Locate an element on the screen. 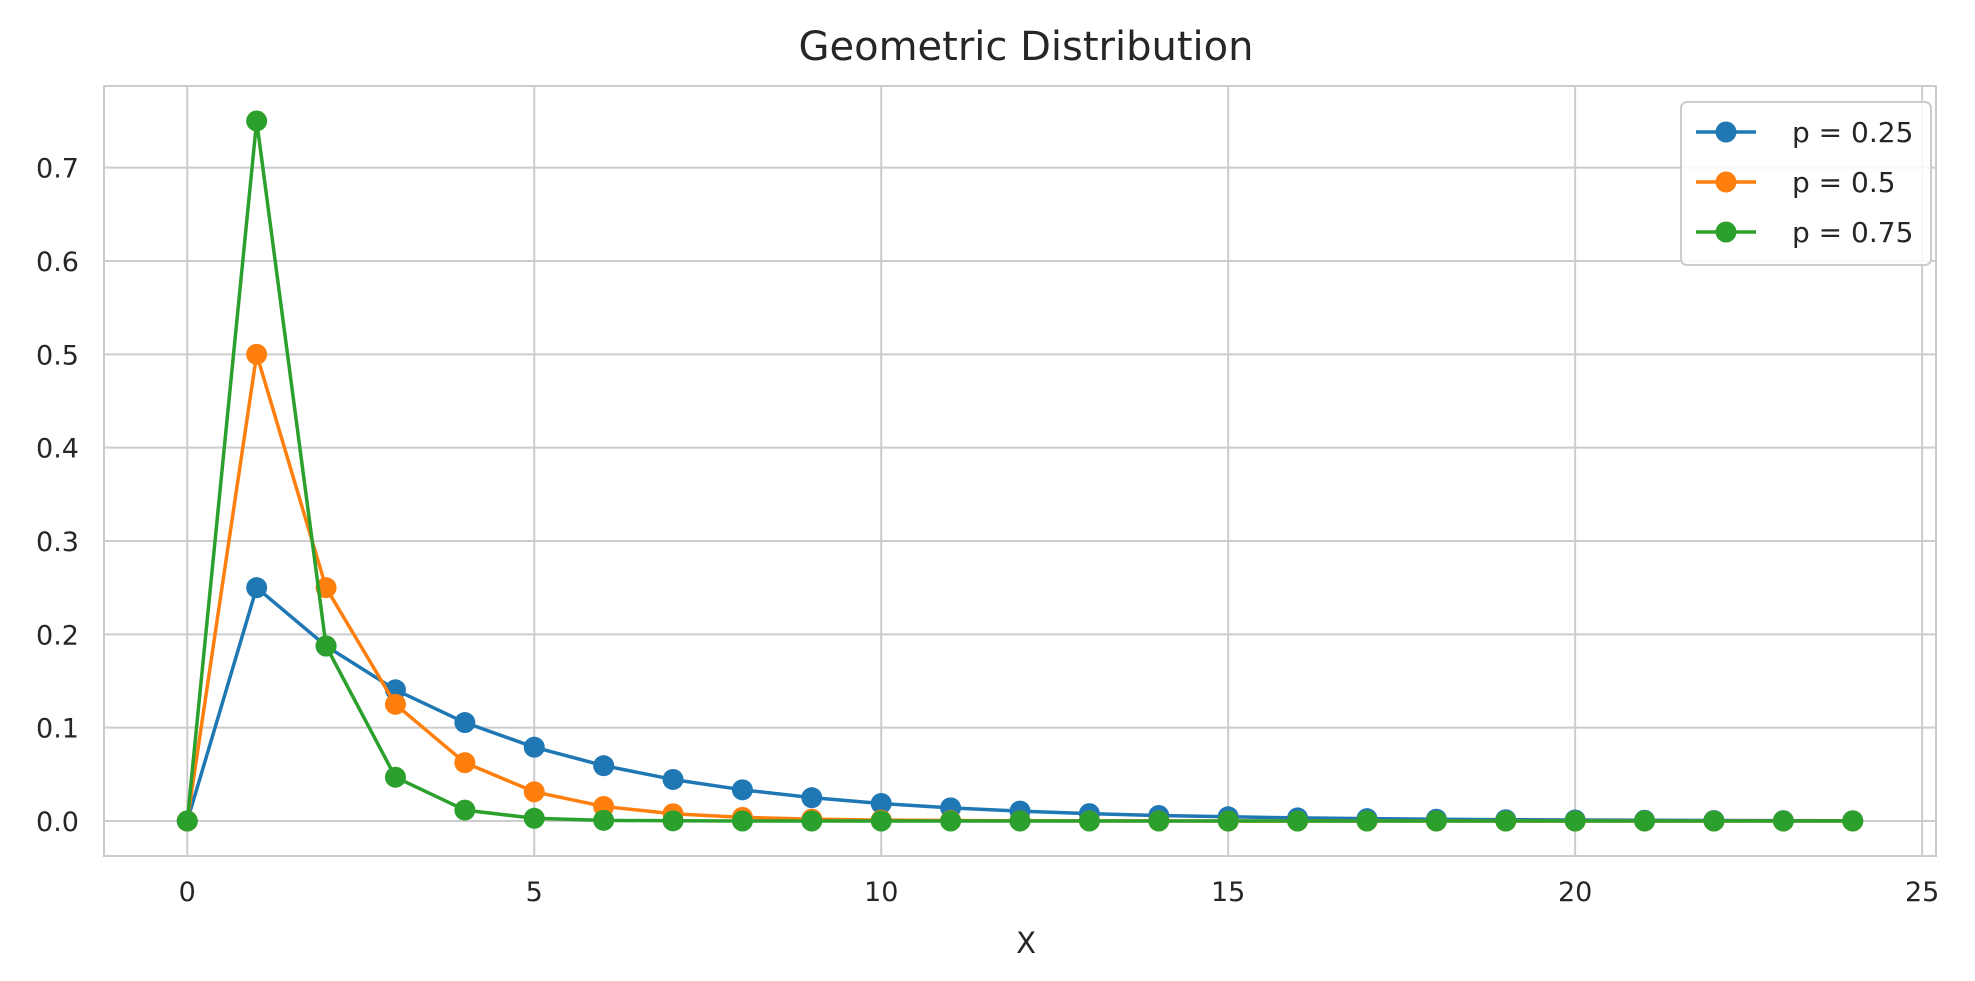 Image resolution: width=1975 pixels, height=981 pixels. y-tick-label: 0.4 is located at coordinates (57, 449).